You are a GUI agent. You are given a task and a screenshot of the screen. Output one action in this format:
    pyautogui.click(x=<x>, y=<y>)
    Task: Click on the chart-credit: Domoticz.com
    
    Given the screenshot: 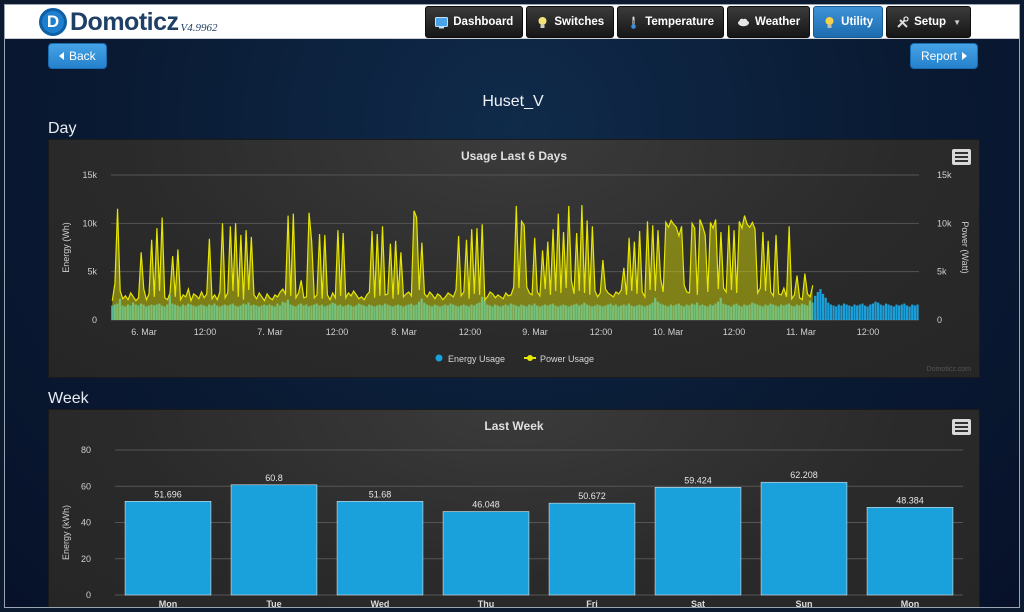 What is the action you would take?
    pyautogui.click(x=948, y=369)
    